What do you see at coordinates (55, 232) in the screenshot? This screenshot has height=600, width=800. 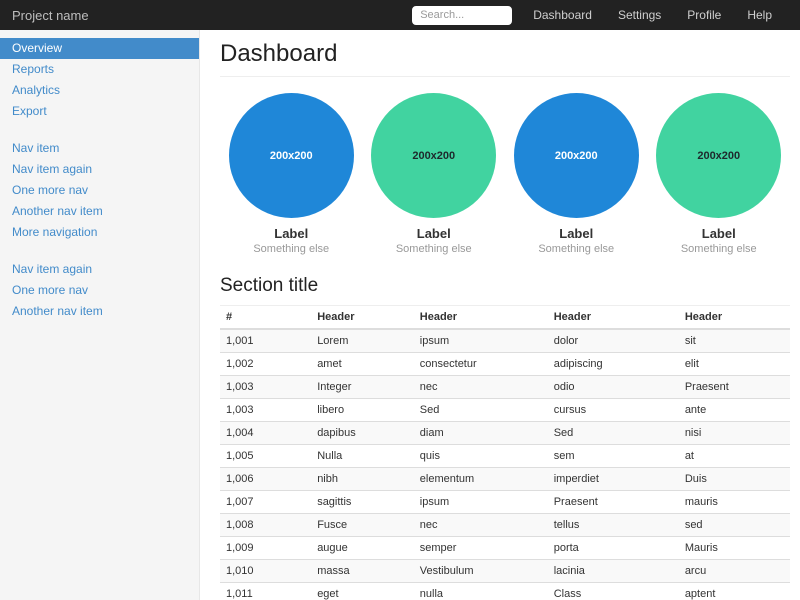 I see `sidebar-item-label: More navigation` at bounding box center [55, 232].